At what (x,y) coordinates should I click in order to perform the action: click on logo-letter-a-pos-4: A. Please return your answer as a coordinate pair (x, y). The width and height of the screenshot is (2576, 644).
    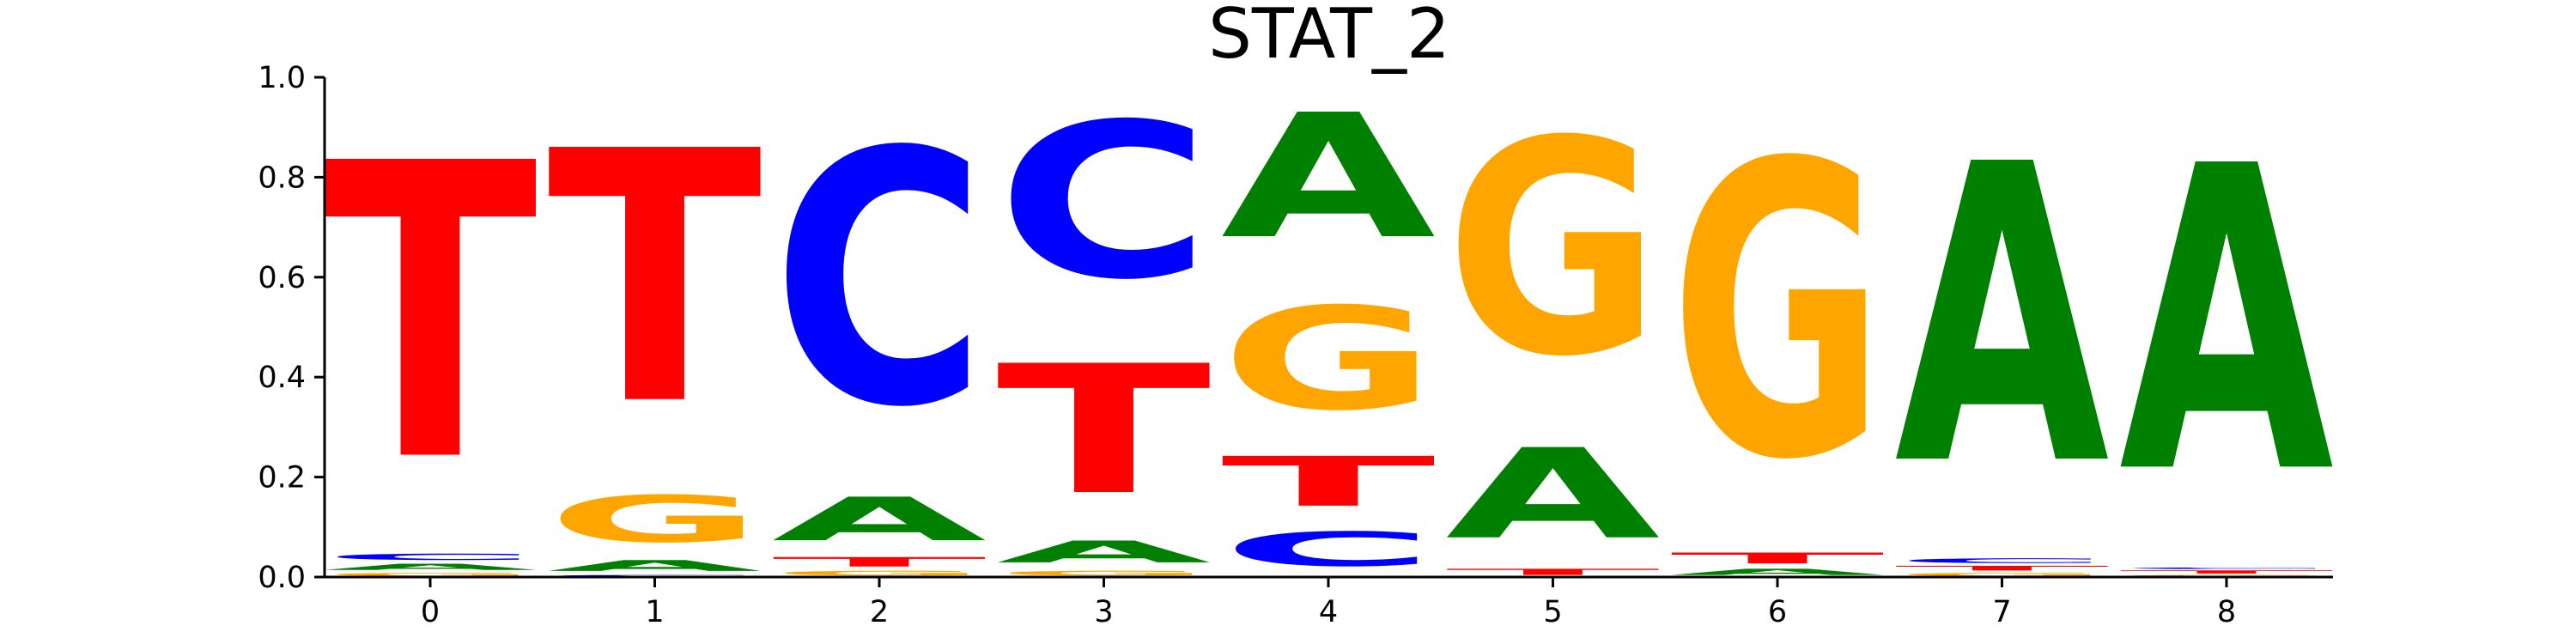
    Looking at the image, I should click on (1329, 177).